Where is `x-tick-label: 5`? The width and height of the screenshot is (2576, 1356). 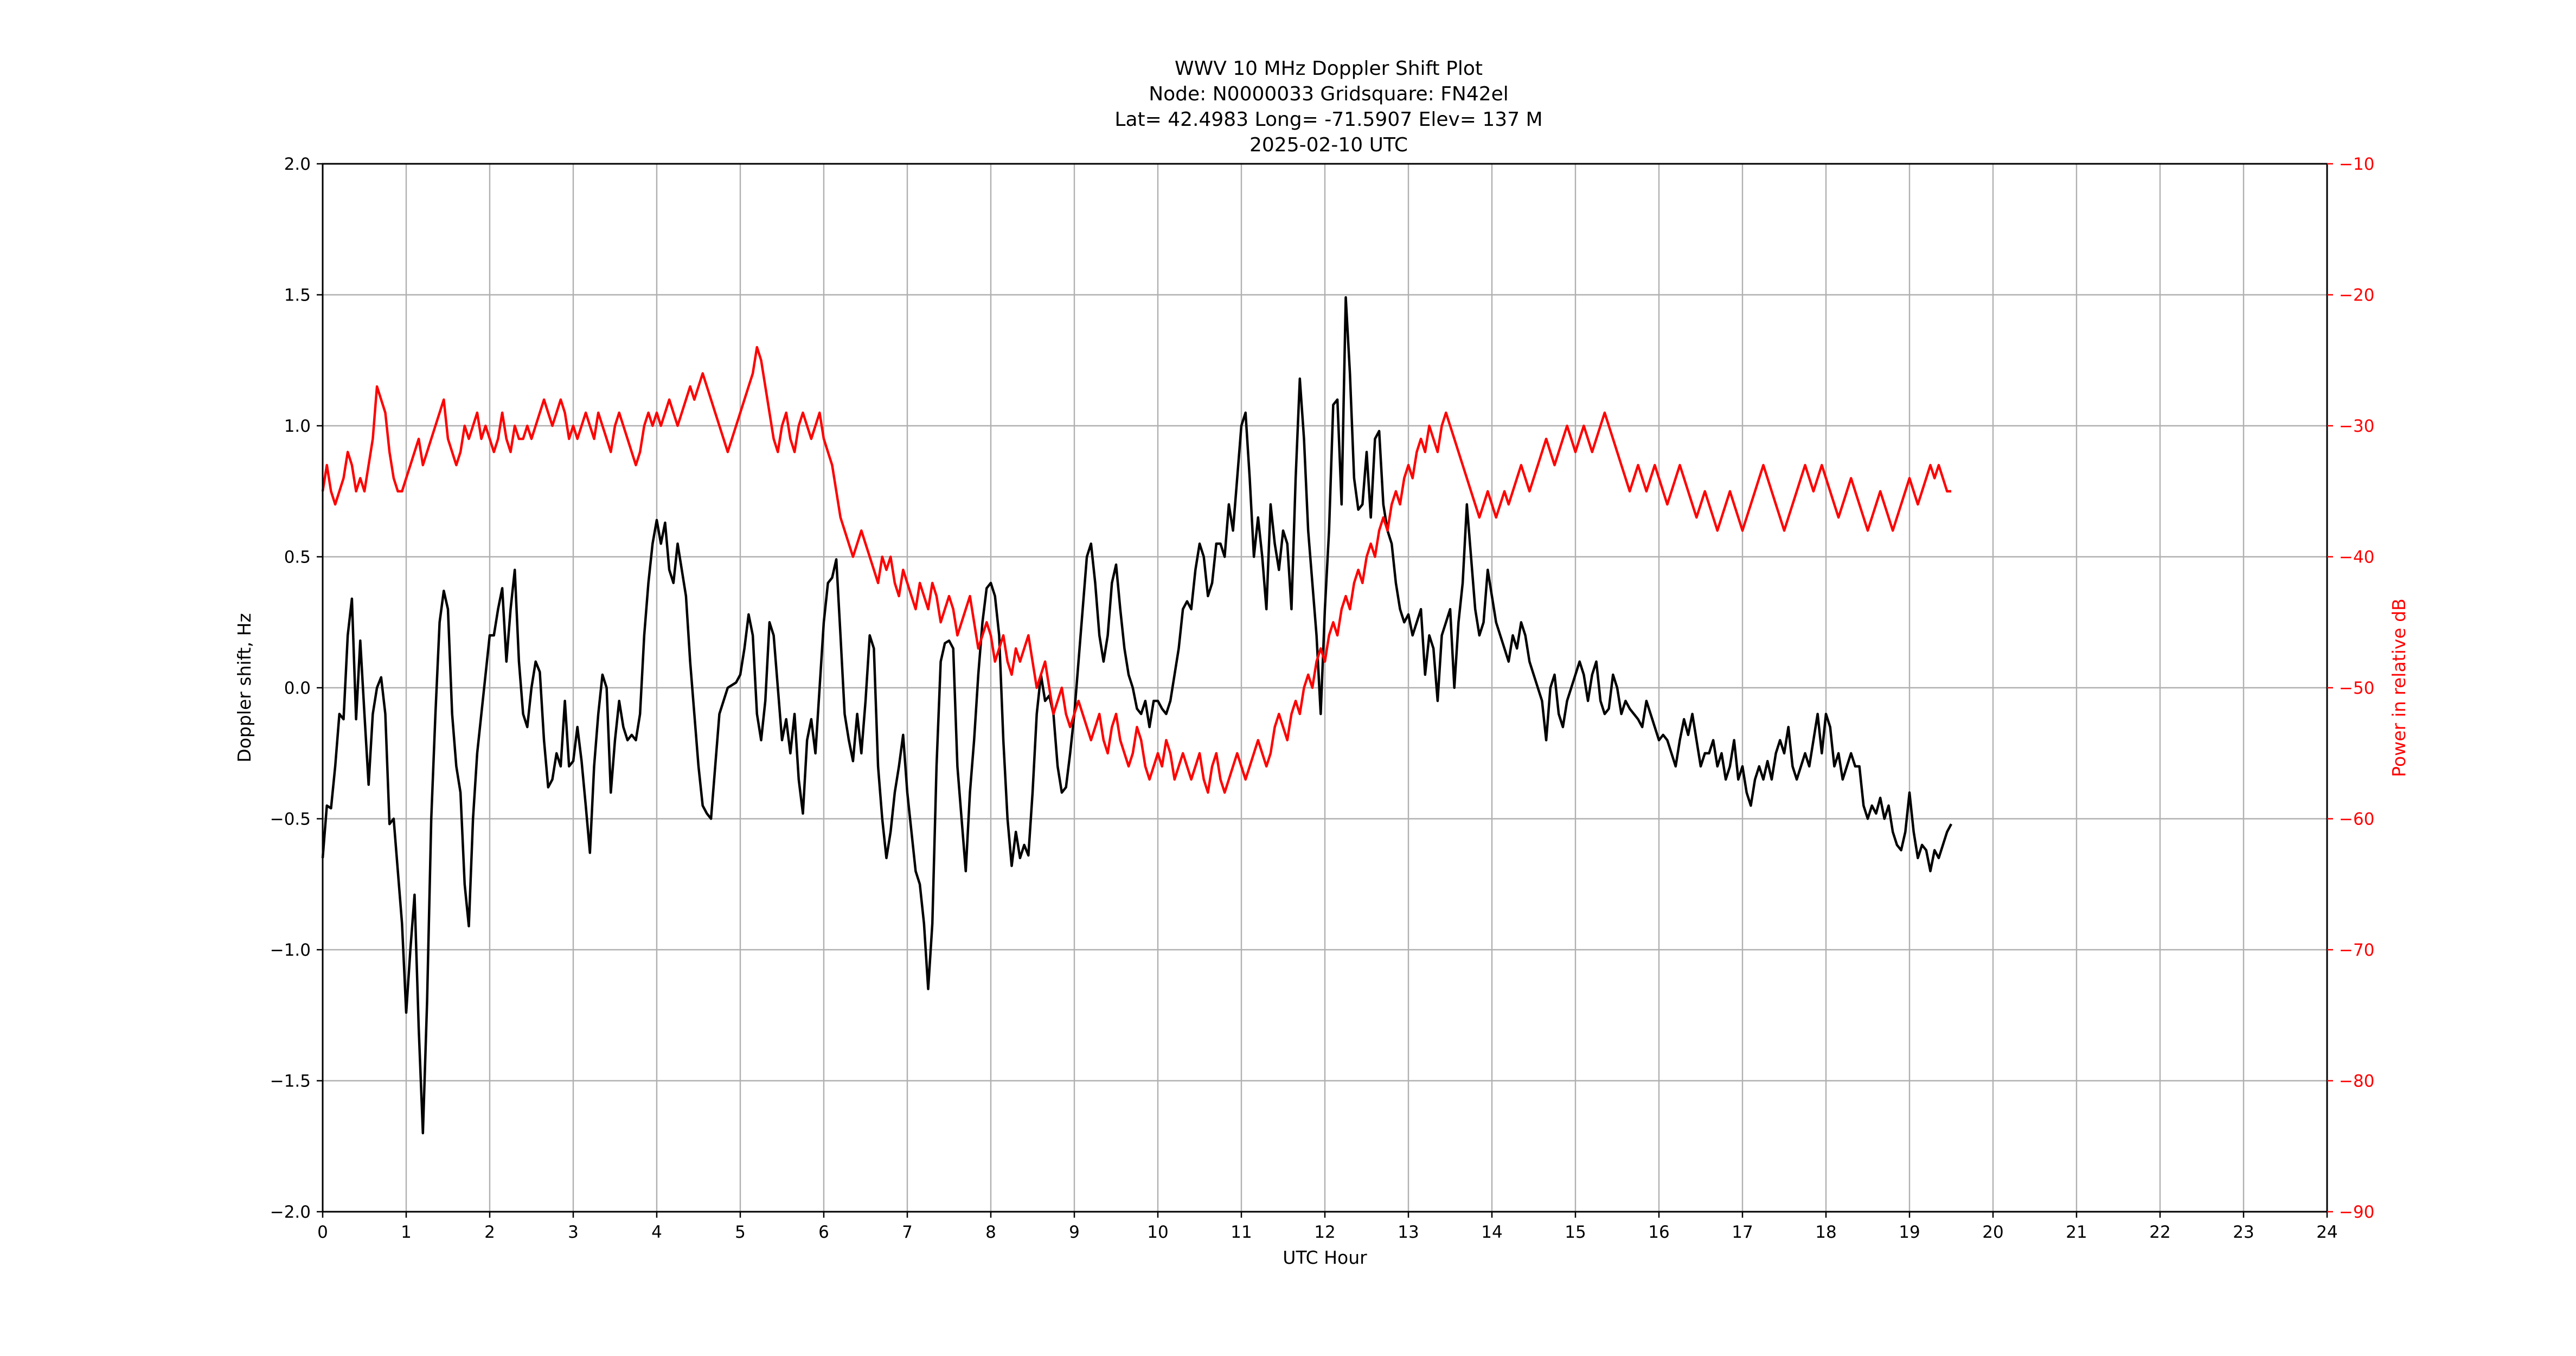
x-tick-label: 5 is located at coordinates (740, 1232).